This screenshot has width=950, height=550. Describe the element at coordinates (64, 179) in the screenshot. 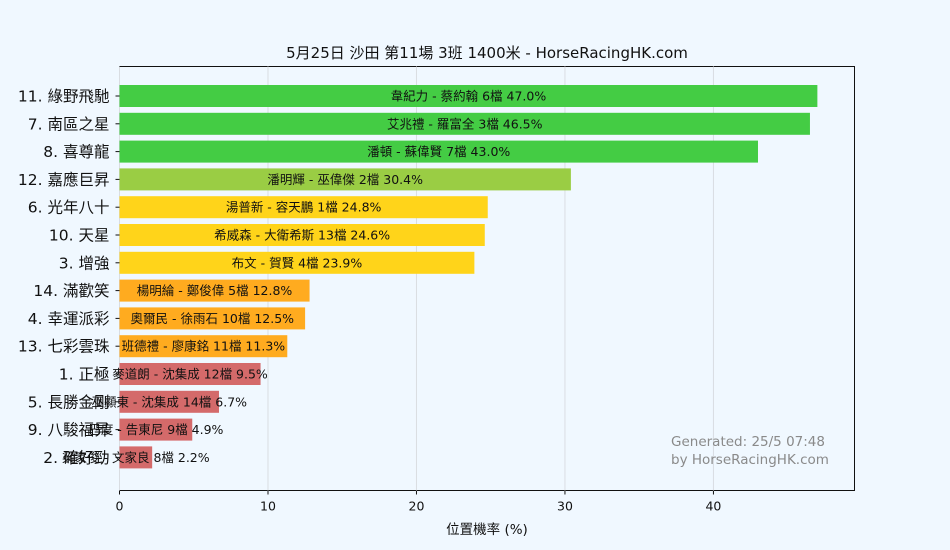

I see `category-label: 12. 嘉應巨昇` at that location.